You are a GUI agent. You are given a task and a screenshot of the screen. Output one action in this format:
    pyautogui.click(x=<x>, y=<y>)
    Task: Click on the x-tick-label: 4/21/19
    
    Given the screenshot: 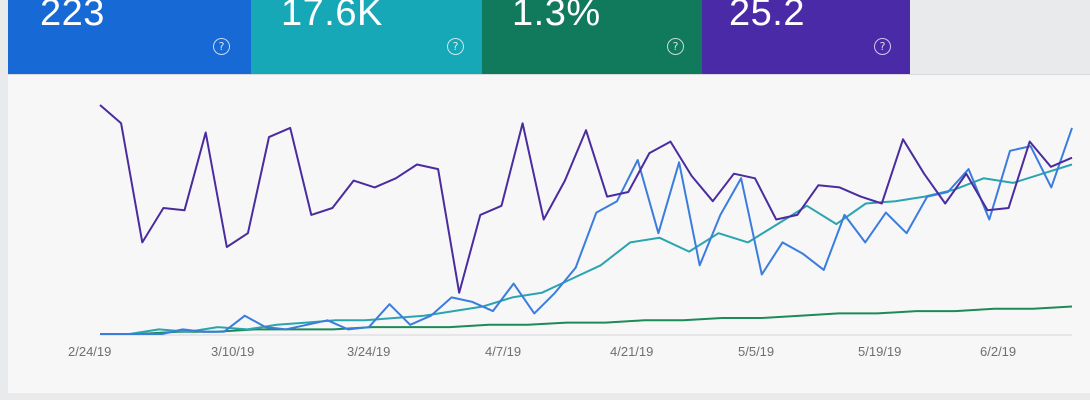 What is the action you would take?
    pyautogui.click(x=632, y=351)
    